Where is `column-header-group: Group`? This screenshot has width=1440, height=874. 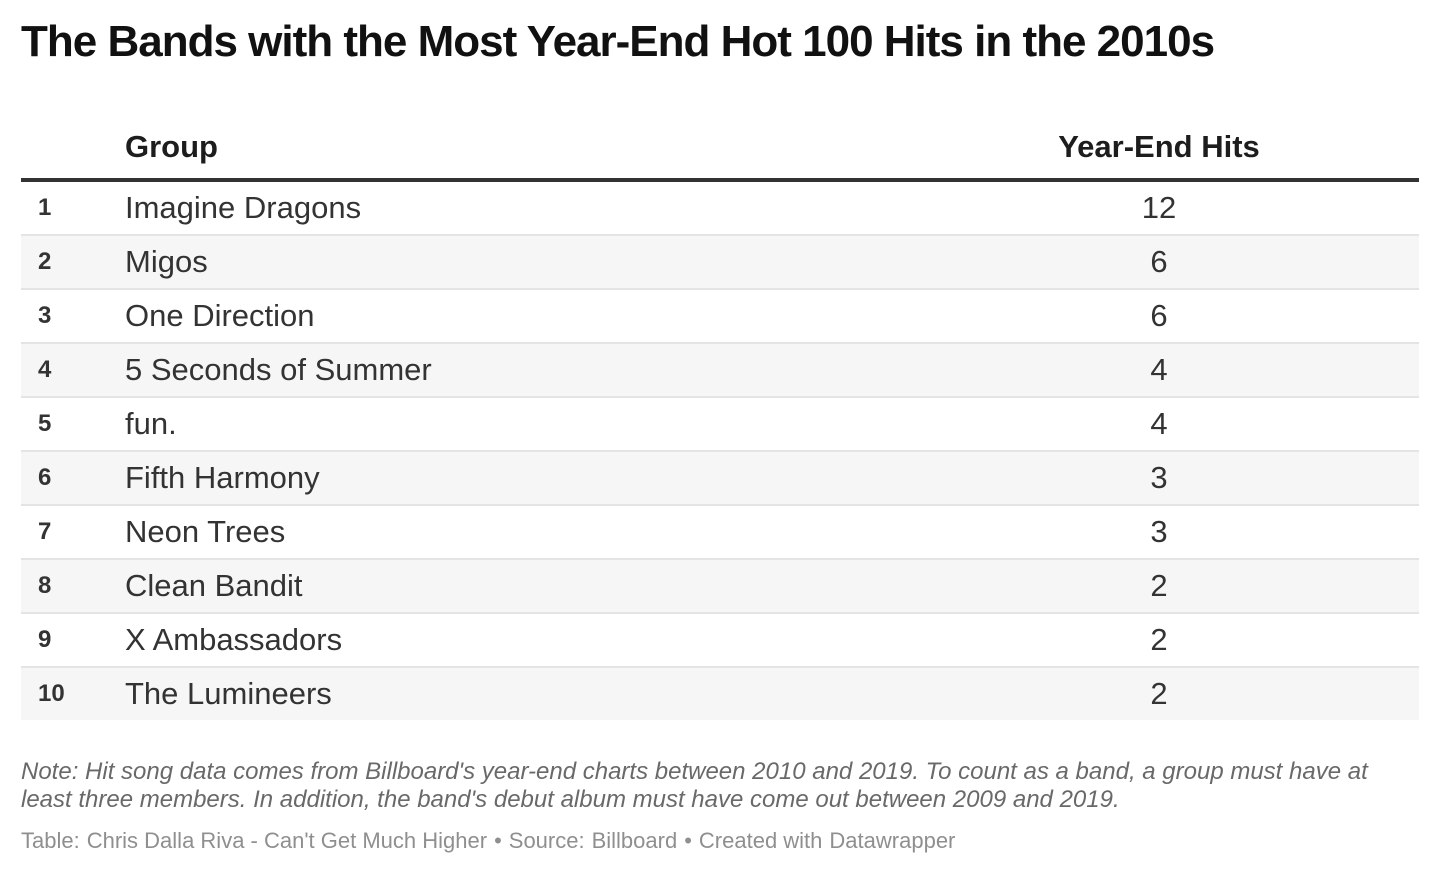 column-header-group: Group is located at coordinates (512, 125).